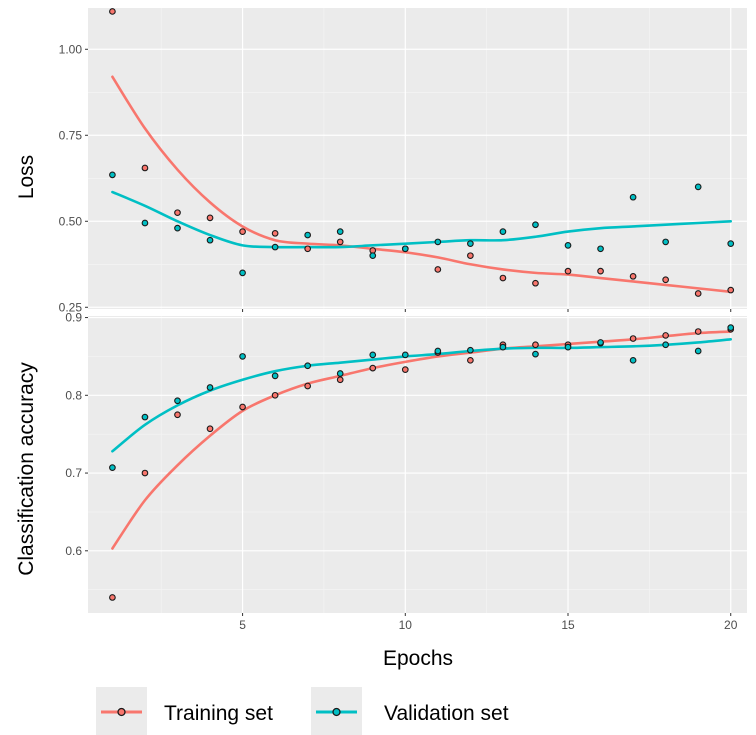 The width and height of the screenshot is (756, 735). What do you see at coordinates (406, 625) in the screenshot?
I see `bottom-x-tick-label: 10` at bounding box center [406, 625].